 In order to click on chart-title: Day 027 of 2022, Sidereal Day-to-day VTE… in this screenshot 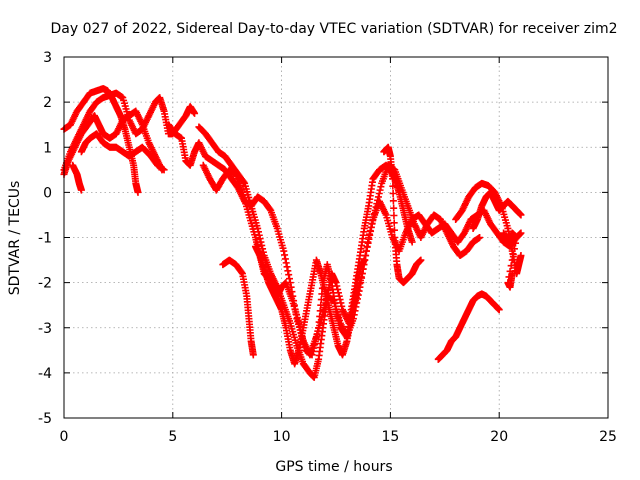, I will do `click(334, 29)`.